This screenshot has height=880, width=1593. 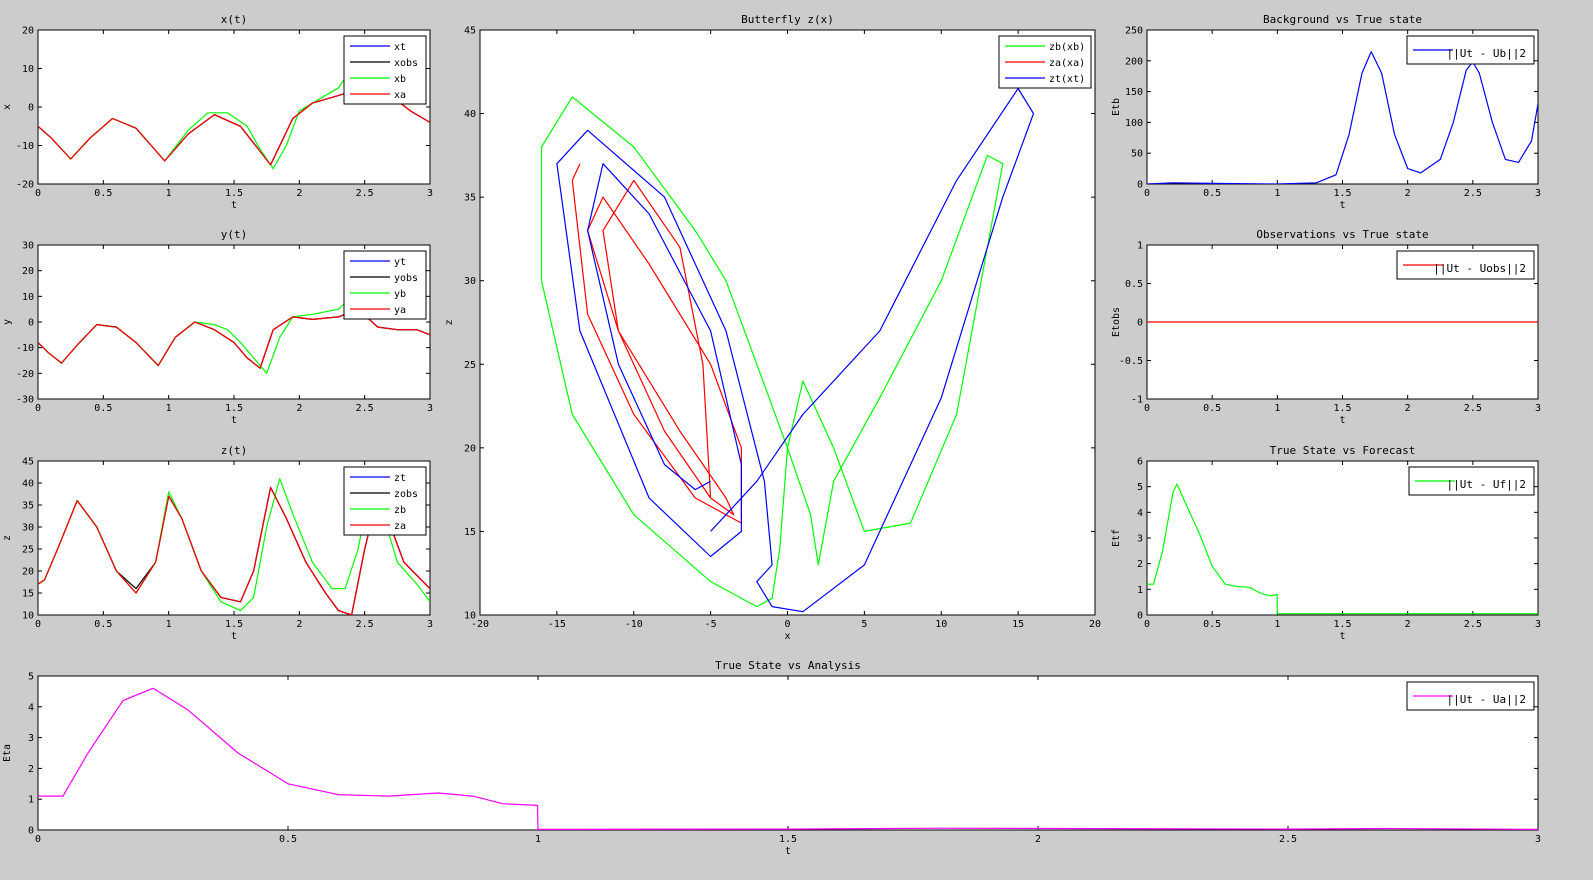 What do you see at coordinates (1140, 246) in the screenshot?
I see `y-tick-label: 1` at bounding box center [1140, 246].